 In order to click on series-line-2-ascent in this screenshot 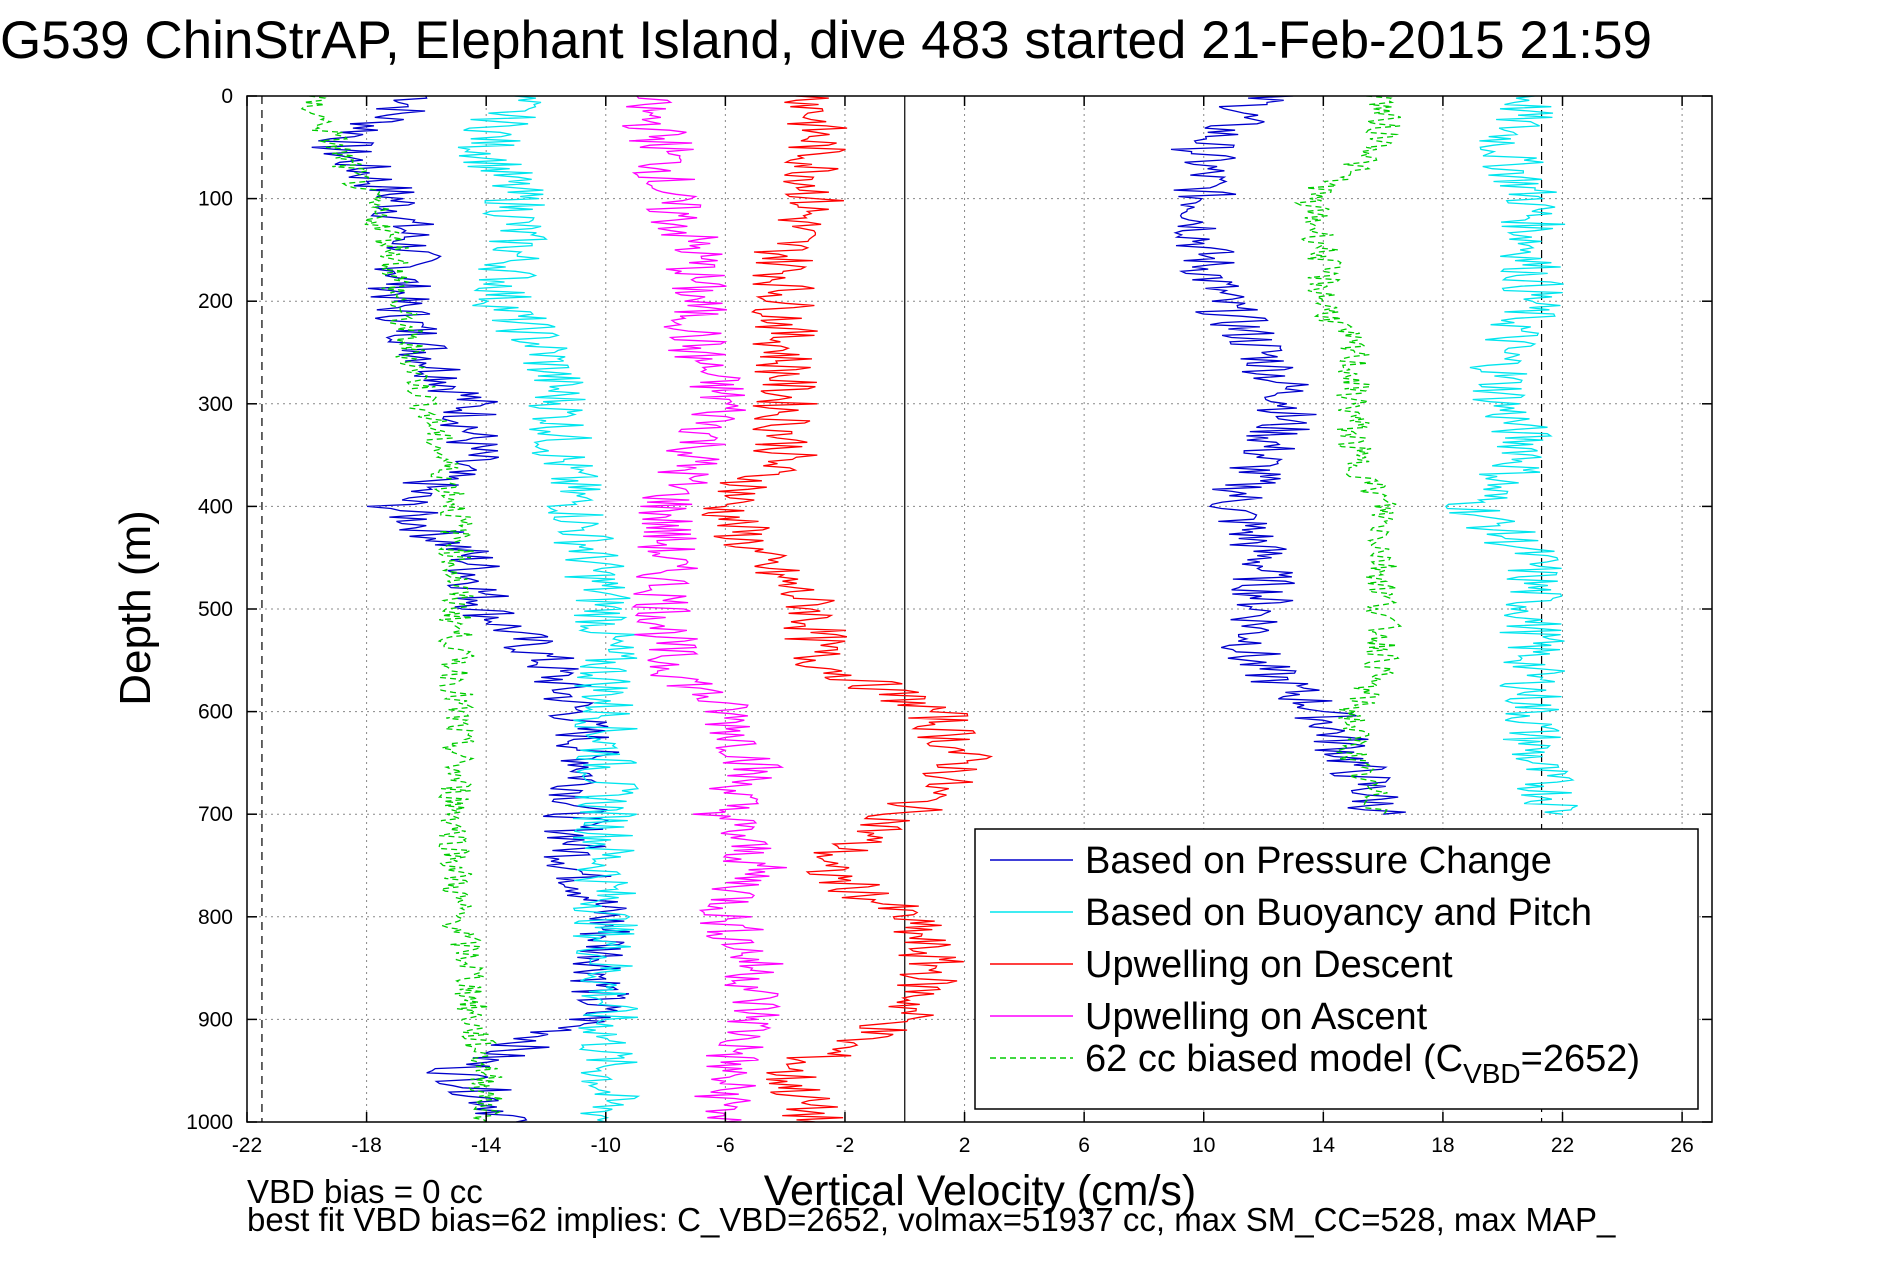, I will do `click(1511, 455)`.